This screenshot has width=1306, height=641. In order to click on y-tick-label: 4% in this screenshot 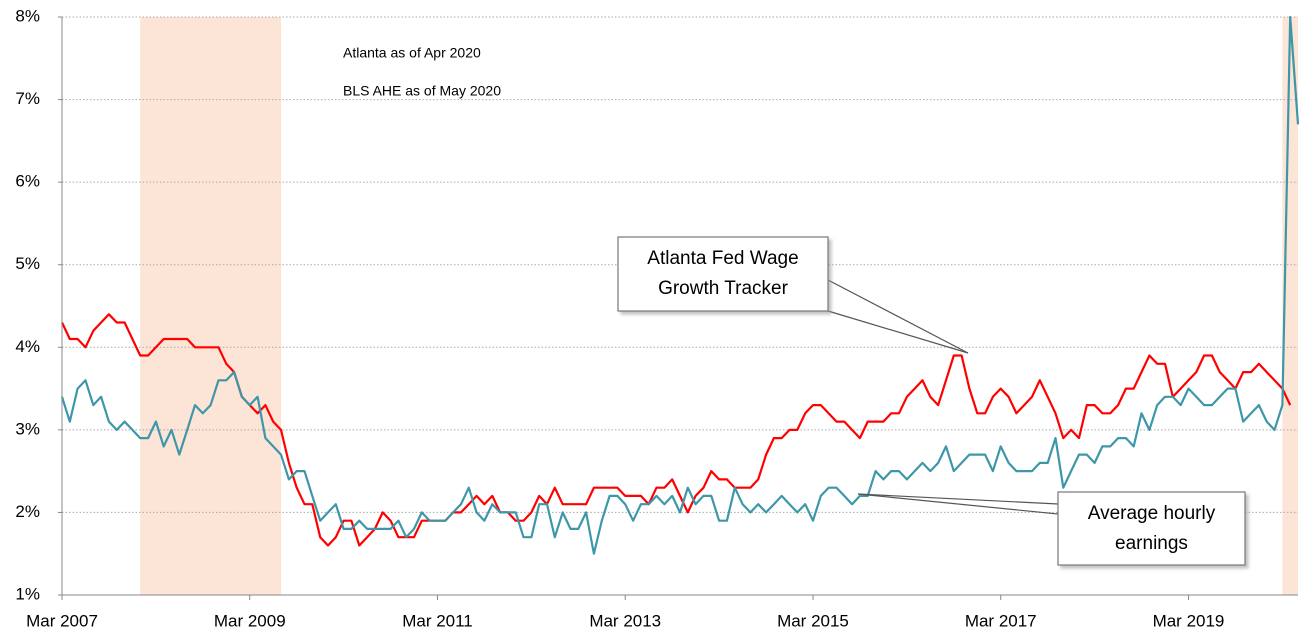, I will do `click(27, 346)`.